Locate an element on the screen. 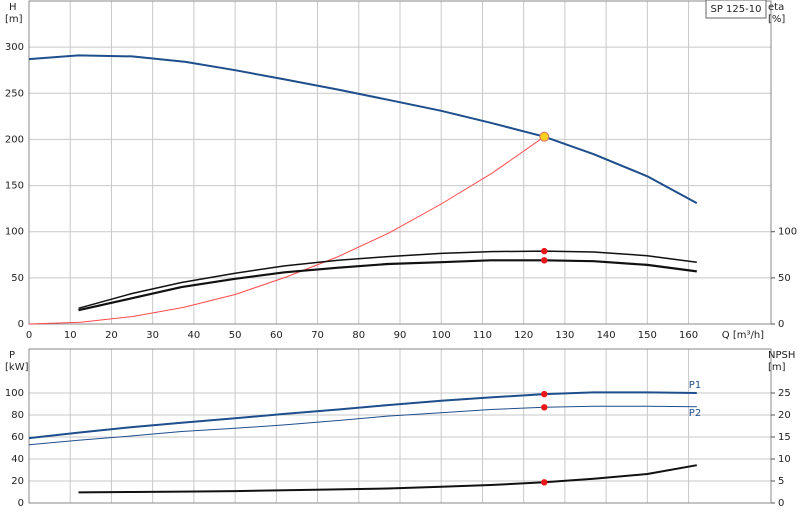  y2-tick-label: 5 is located at coordinates (781, 481).